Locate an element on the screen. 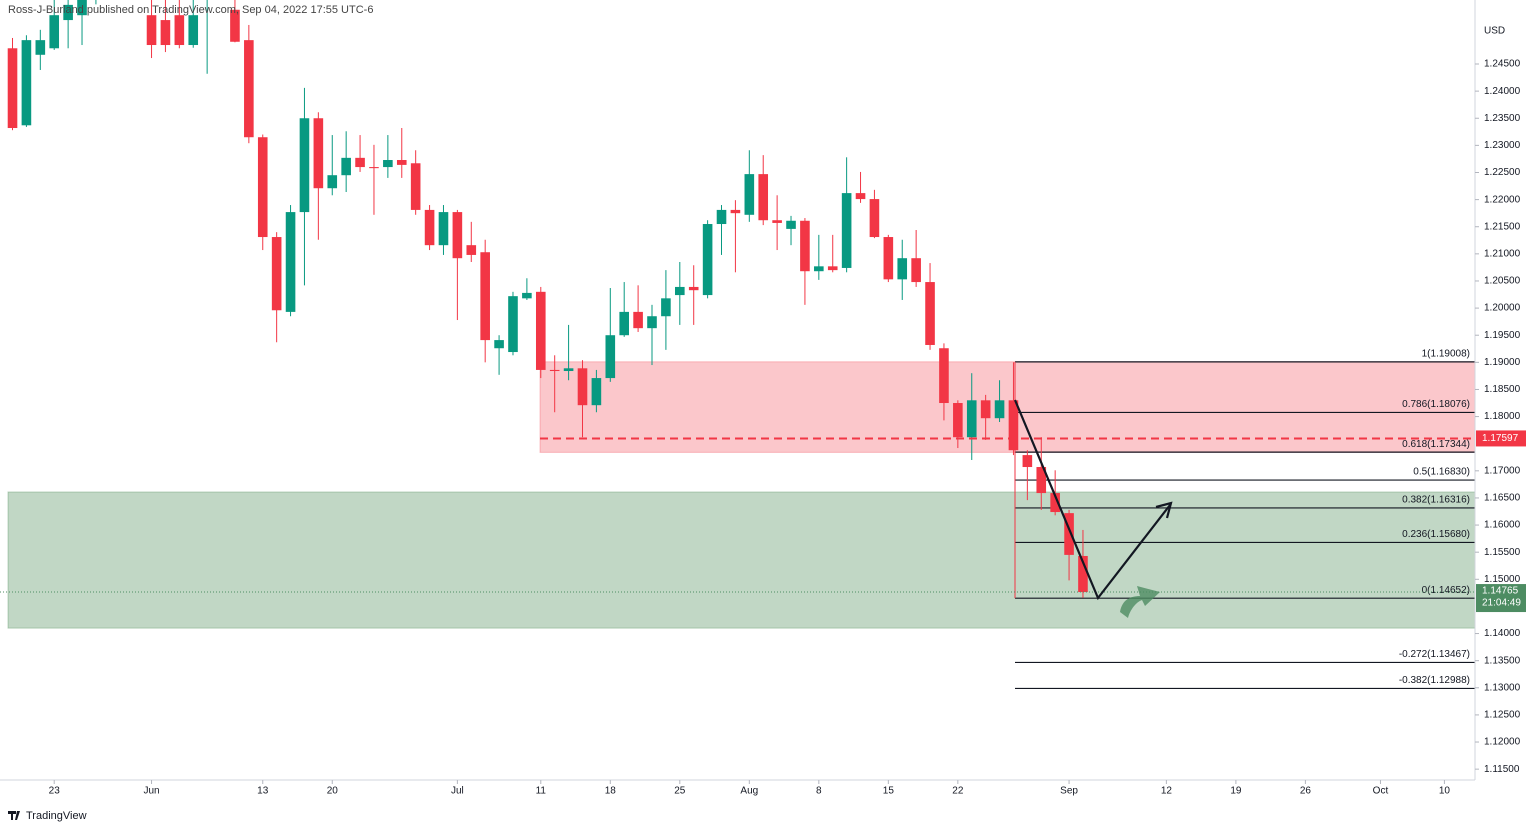 The image size is (1536, 830). currency: USD is located at coordinates (1494, 31).